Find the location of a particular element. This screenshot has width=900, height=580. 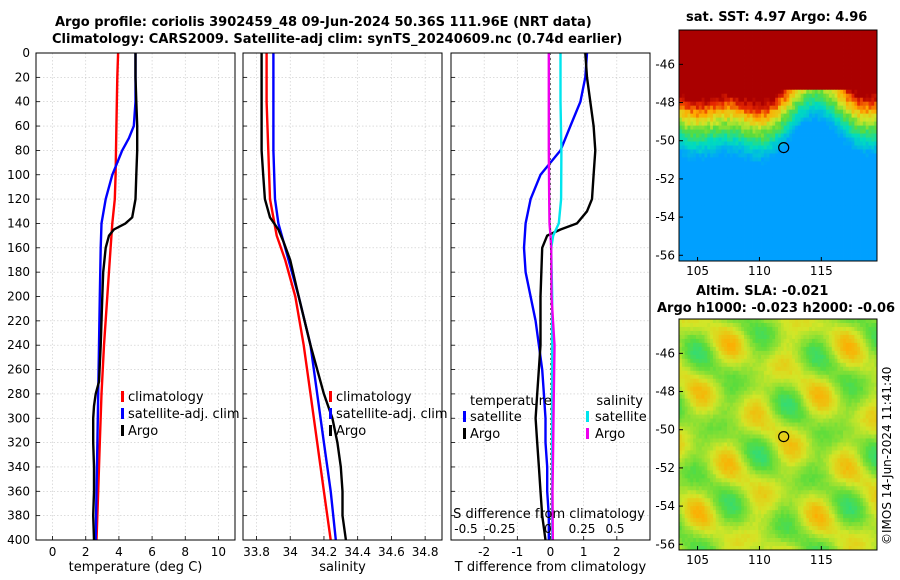

sst_map-ytick-label: -48 is located at coordinates (665, 103).